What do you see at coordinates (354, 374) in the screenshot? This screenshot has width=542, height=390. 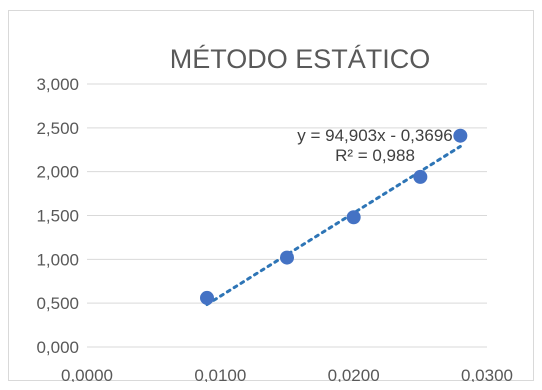 I see `x-tick-label: 0,0200` at bounding box center [354, 374].